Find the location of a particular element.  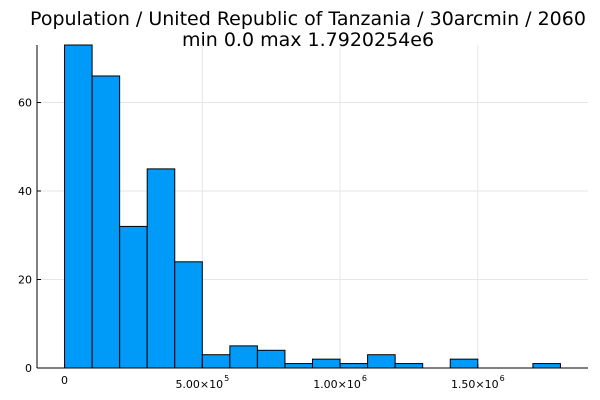

x-tick-exponent: 5 is located at coordinates (226, 378).